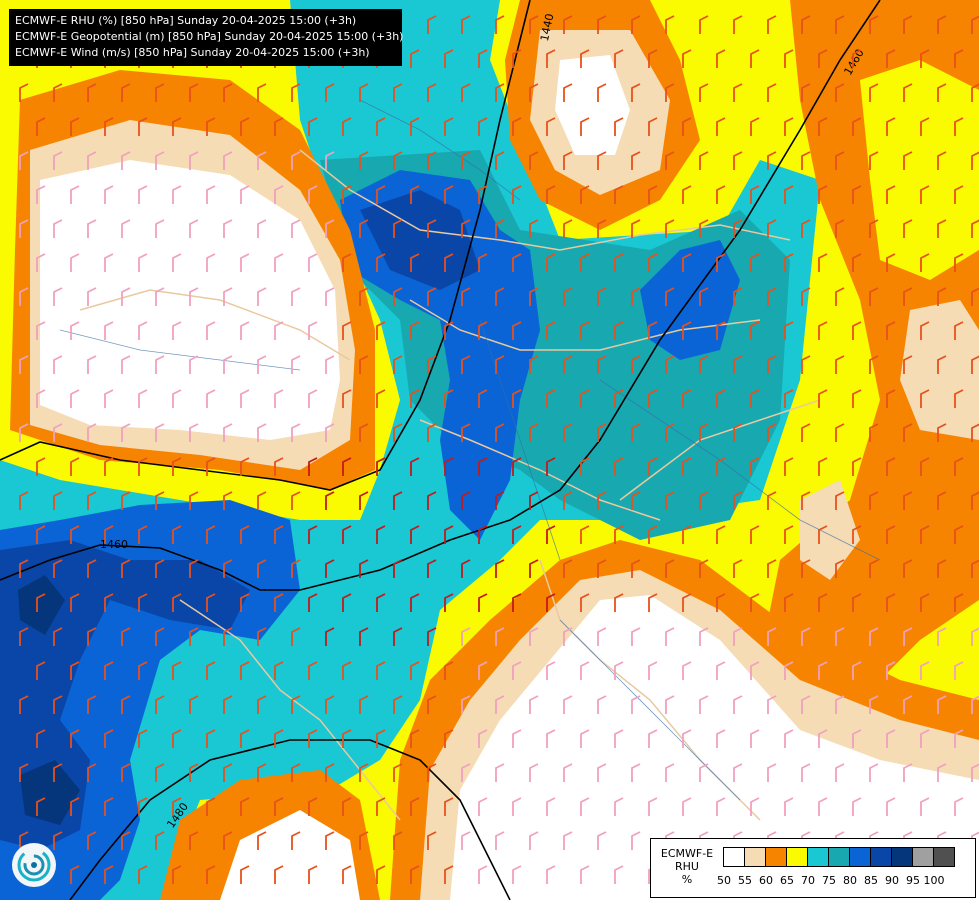 The image size is (979, 900). I want to click on humidity-field-white-southwest, so click(290, 855).